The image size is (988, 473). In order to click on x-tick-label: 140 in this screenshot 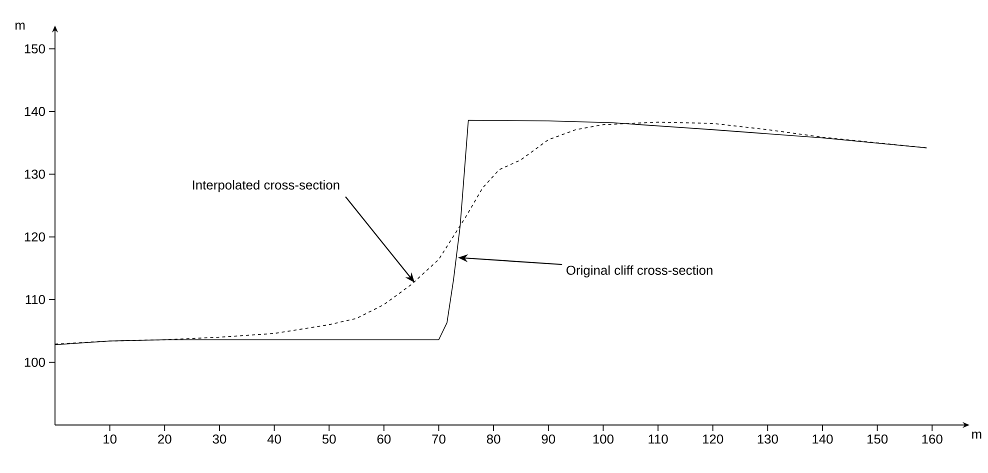, I will do `click(822, 439)`.